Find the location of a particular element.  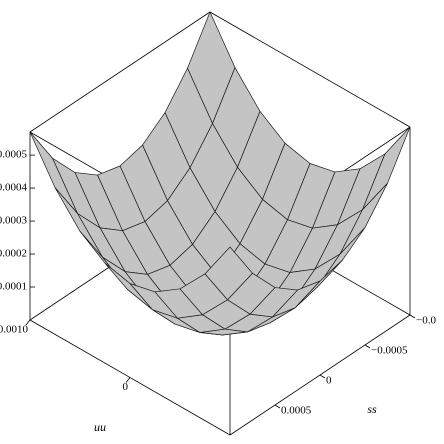

y-tick-label: −0.0005 is located at coordinates (389, 351).